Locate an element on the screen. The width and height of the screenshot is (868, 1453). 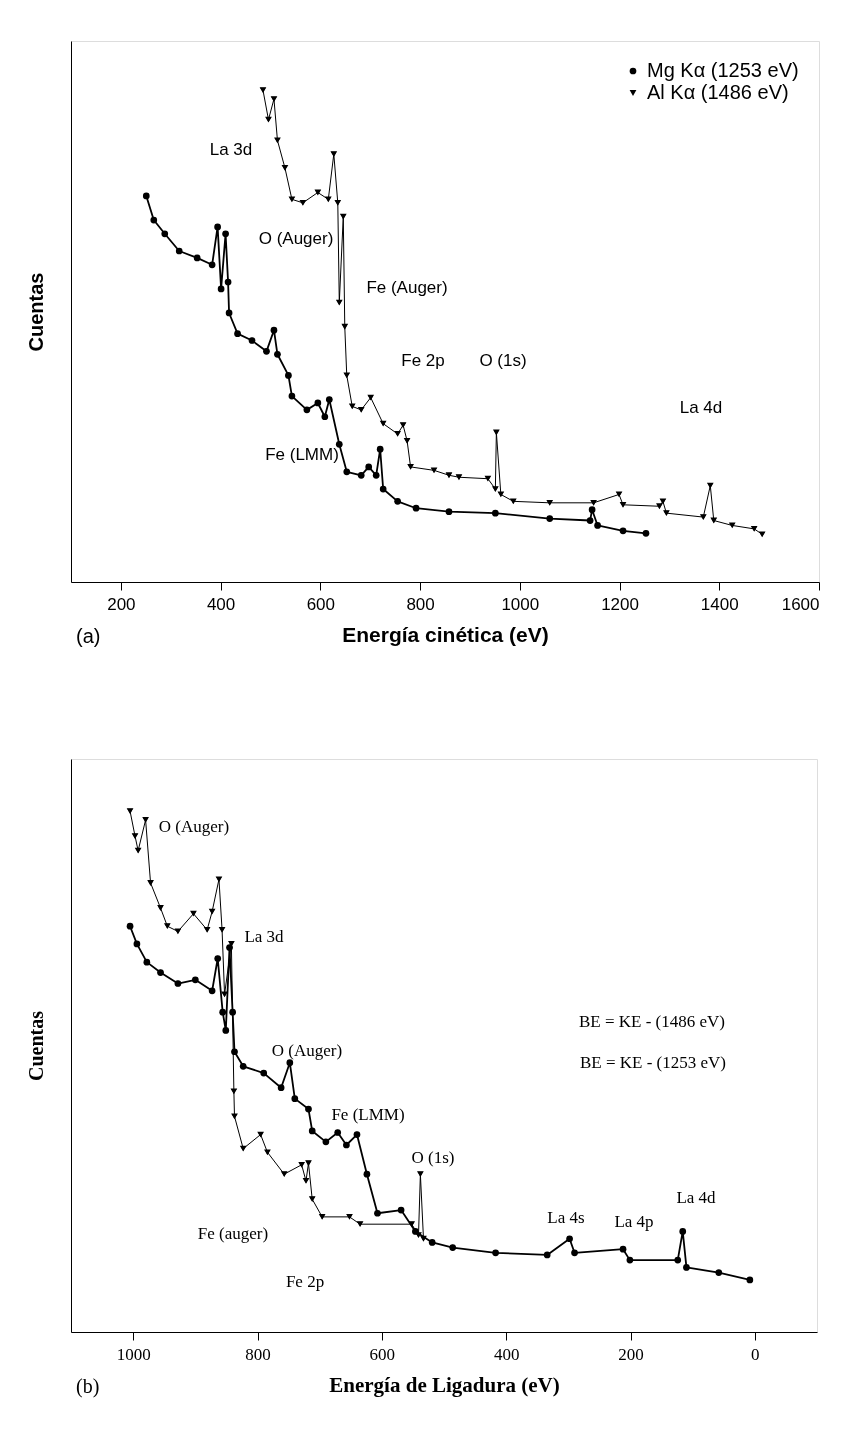
x-tick-label: 1200 is located at coordinates (620, 604).